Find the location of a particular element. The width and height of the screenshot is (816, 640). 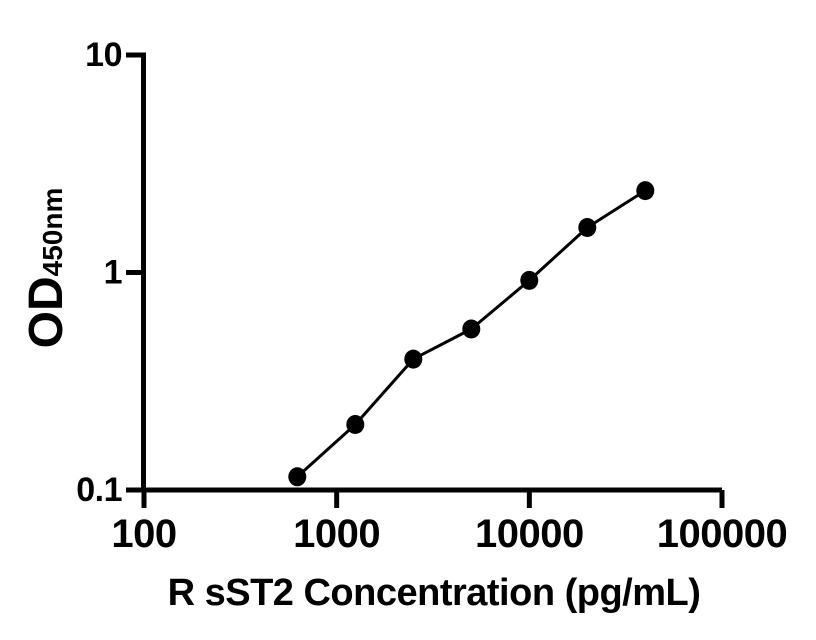

y-tick-label: 0.1 is located at coordinates (99, 490).